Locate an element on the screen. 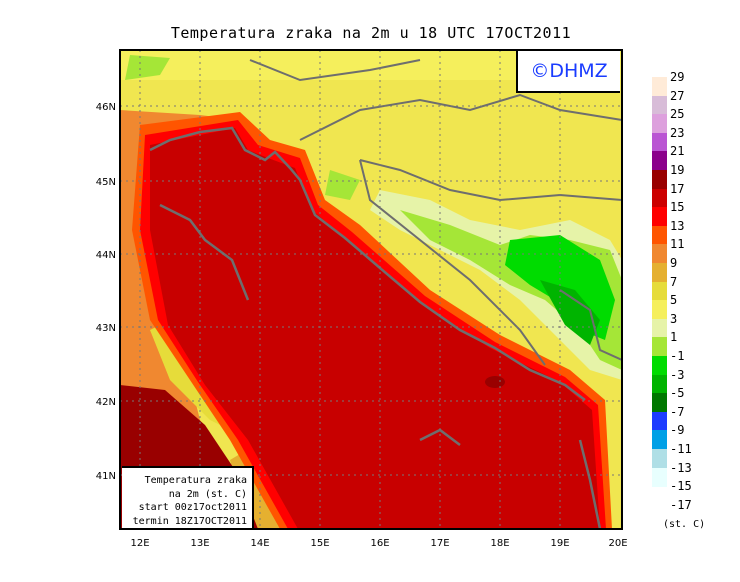 The image size is (740, 582). x-tick: 13E is located at coordinates (199, 543).